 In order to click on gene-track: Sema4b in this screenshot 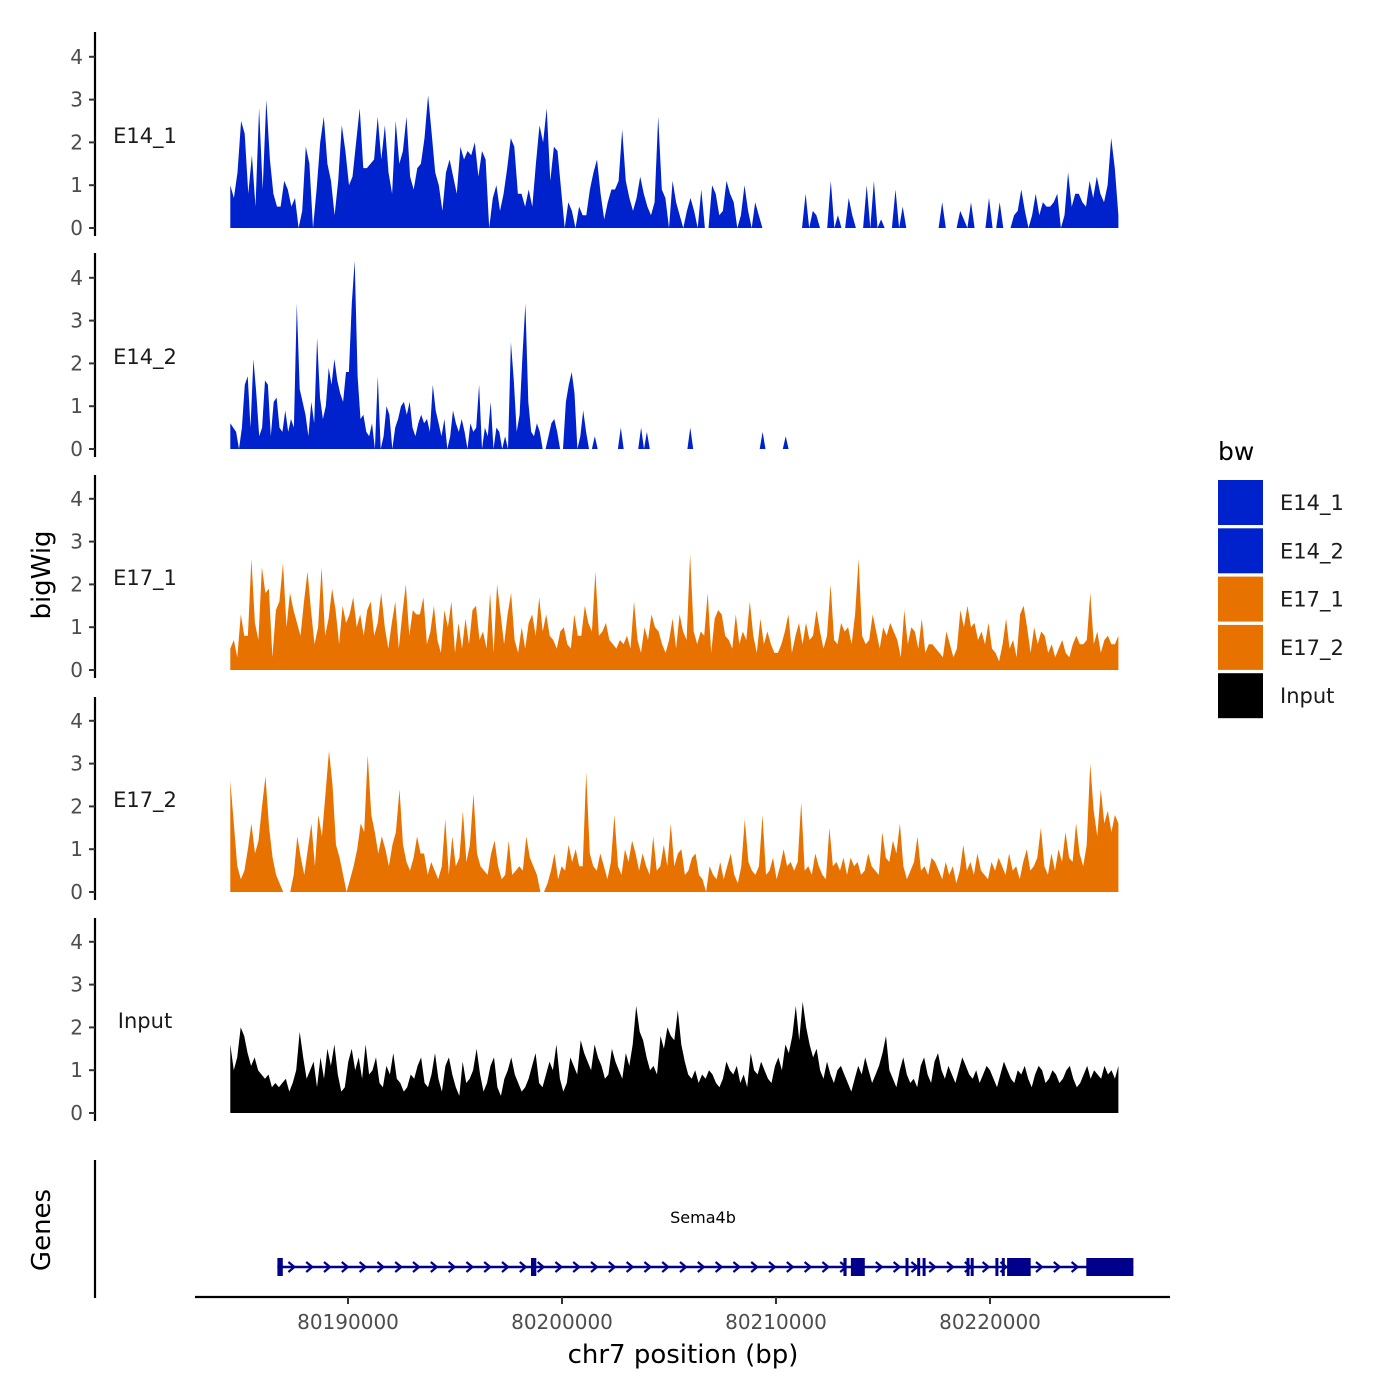, I will do `click(613, 1229)`.